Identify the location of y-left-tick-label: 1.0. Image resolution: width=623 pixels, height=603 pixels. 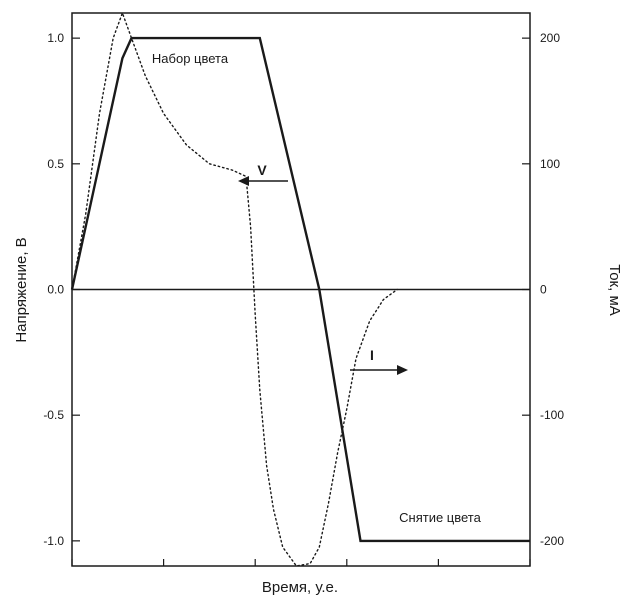
(55, 38).